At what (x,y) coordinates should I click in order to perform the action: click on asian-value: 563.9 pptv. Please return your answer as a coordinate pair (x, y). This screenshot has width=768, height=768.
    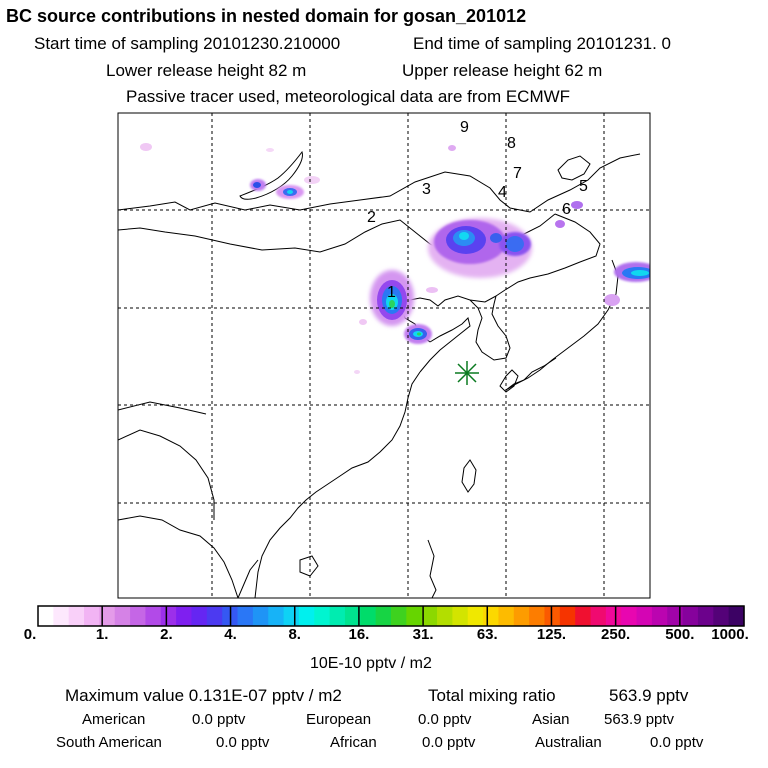
    Looking at the image, I should click on (639, 719).